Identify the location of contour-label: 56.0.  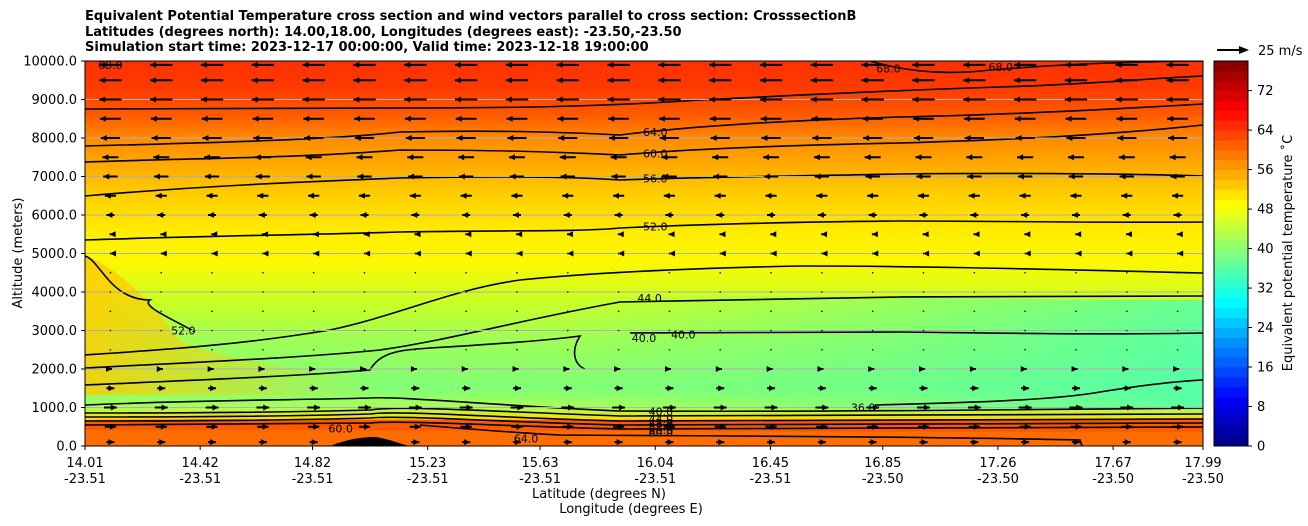
(661, 430).